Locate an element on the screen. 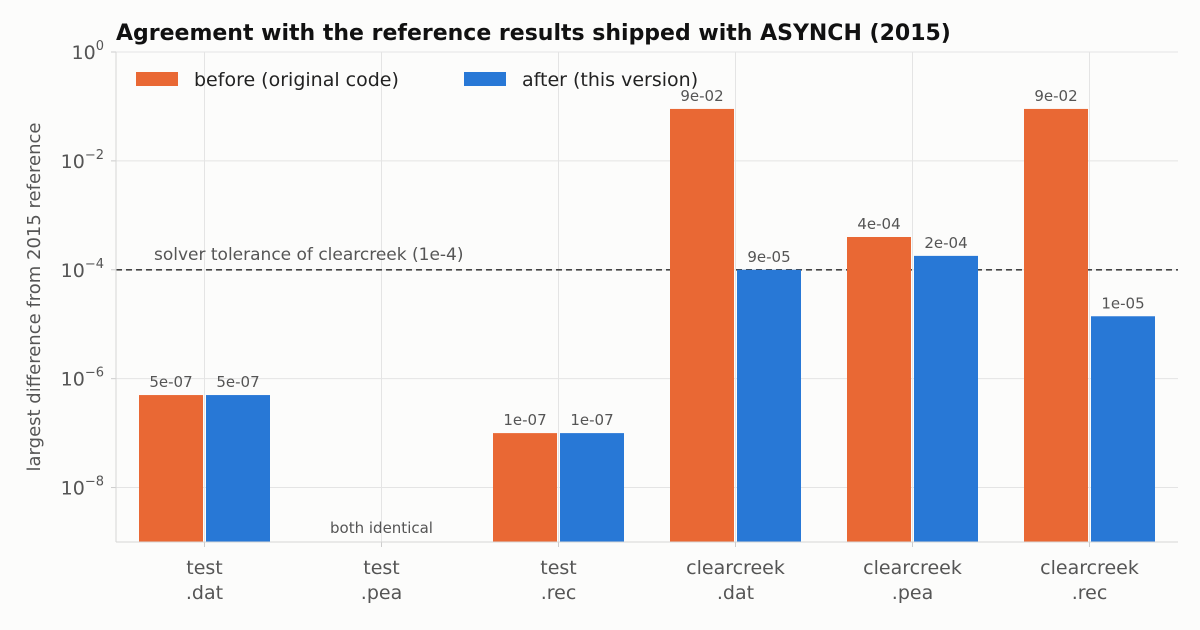 The height and width of the screenshot is (630, 1200). legend-item: after (this version) is located at coordinates (581, 80).